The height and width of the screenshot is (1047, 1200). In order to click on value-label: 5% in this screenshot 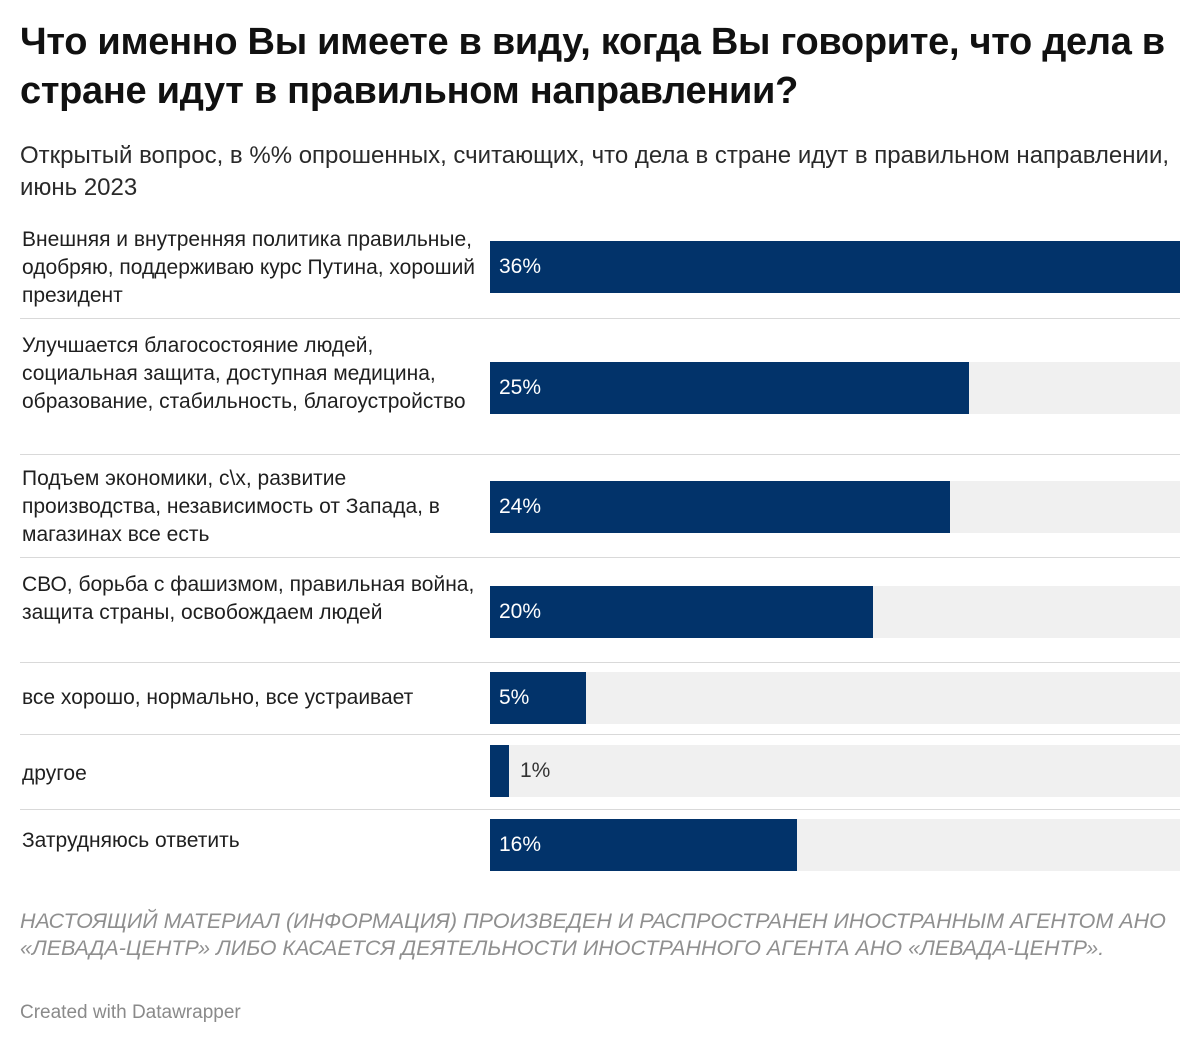, I will do `click(514, 697)`.